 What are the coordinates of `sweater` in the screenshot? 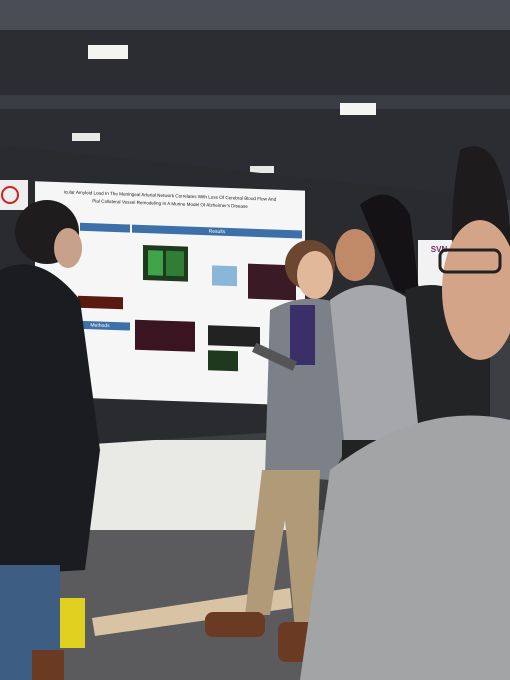 It's located at (375, 367).